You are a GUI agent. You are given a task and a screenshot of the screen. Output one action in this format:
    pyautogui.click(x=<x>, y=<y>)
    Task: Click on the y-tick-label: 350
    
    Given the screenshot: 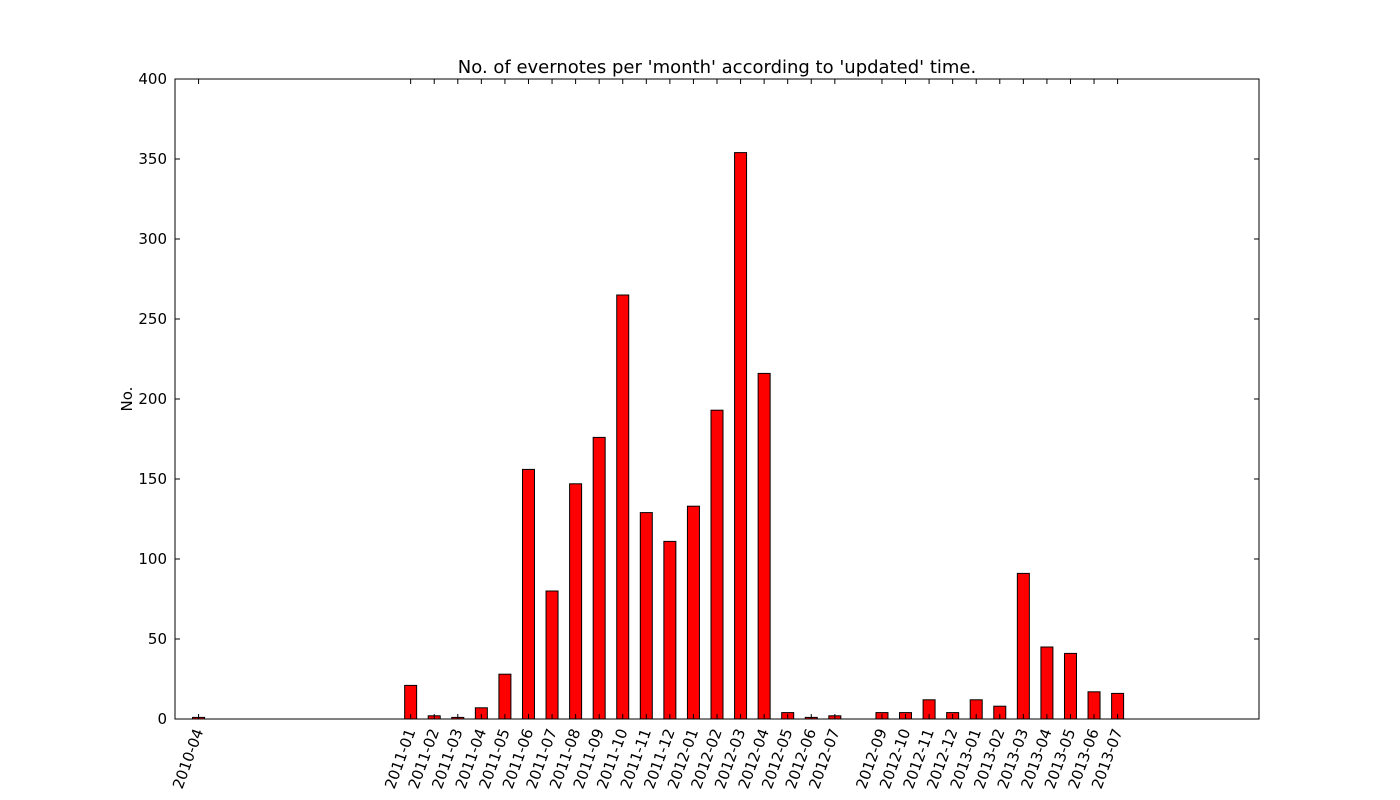 What is the action you would take?
    pyautogui.click(x=152, y=159)
    